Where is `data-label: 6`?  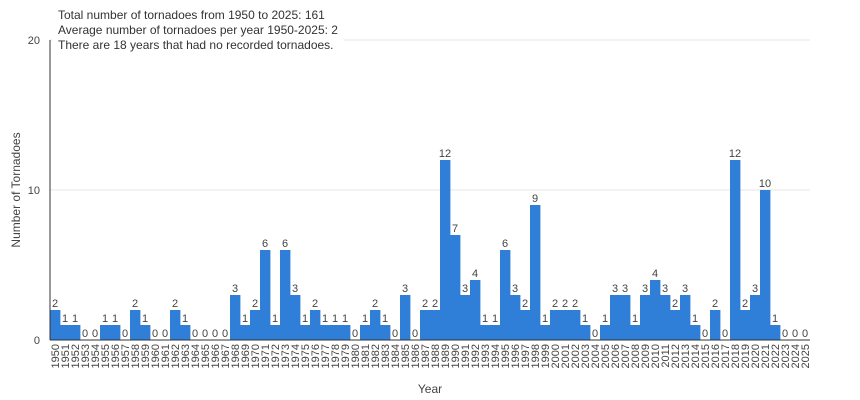 data-label: 6 is located at coordinates (285, 244).